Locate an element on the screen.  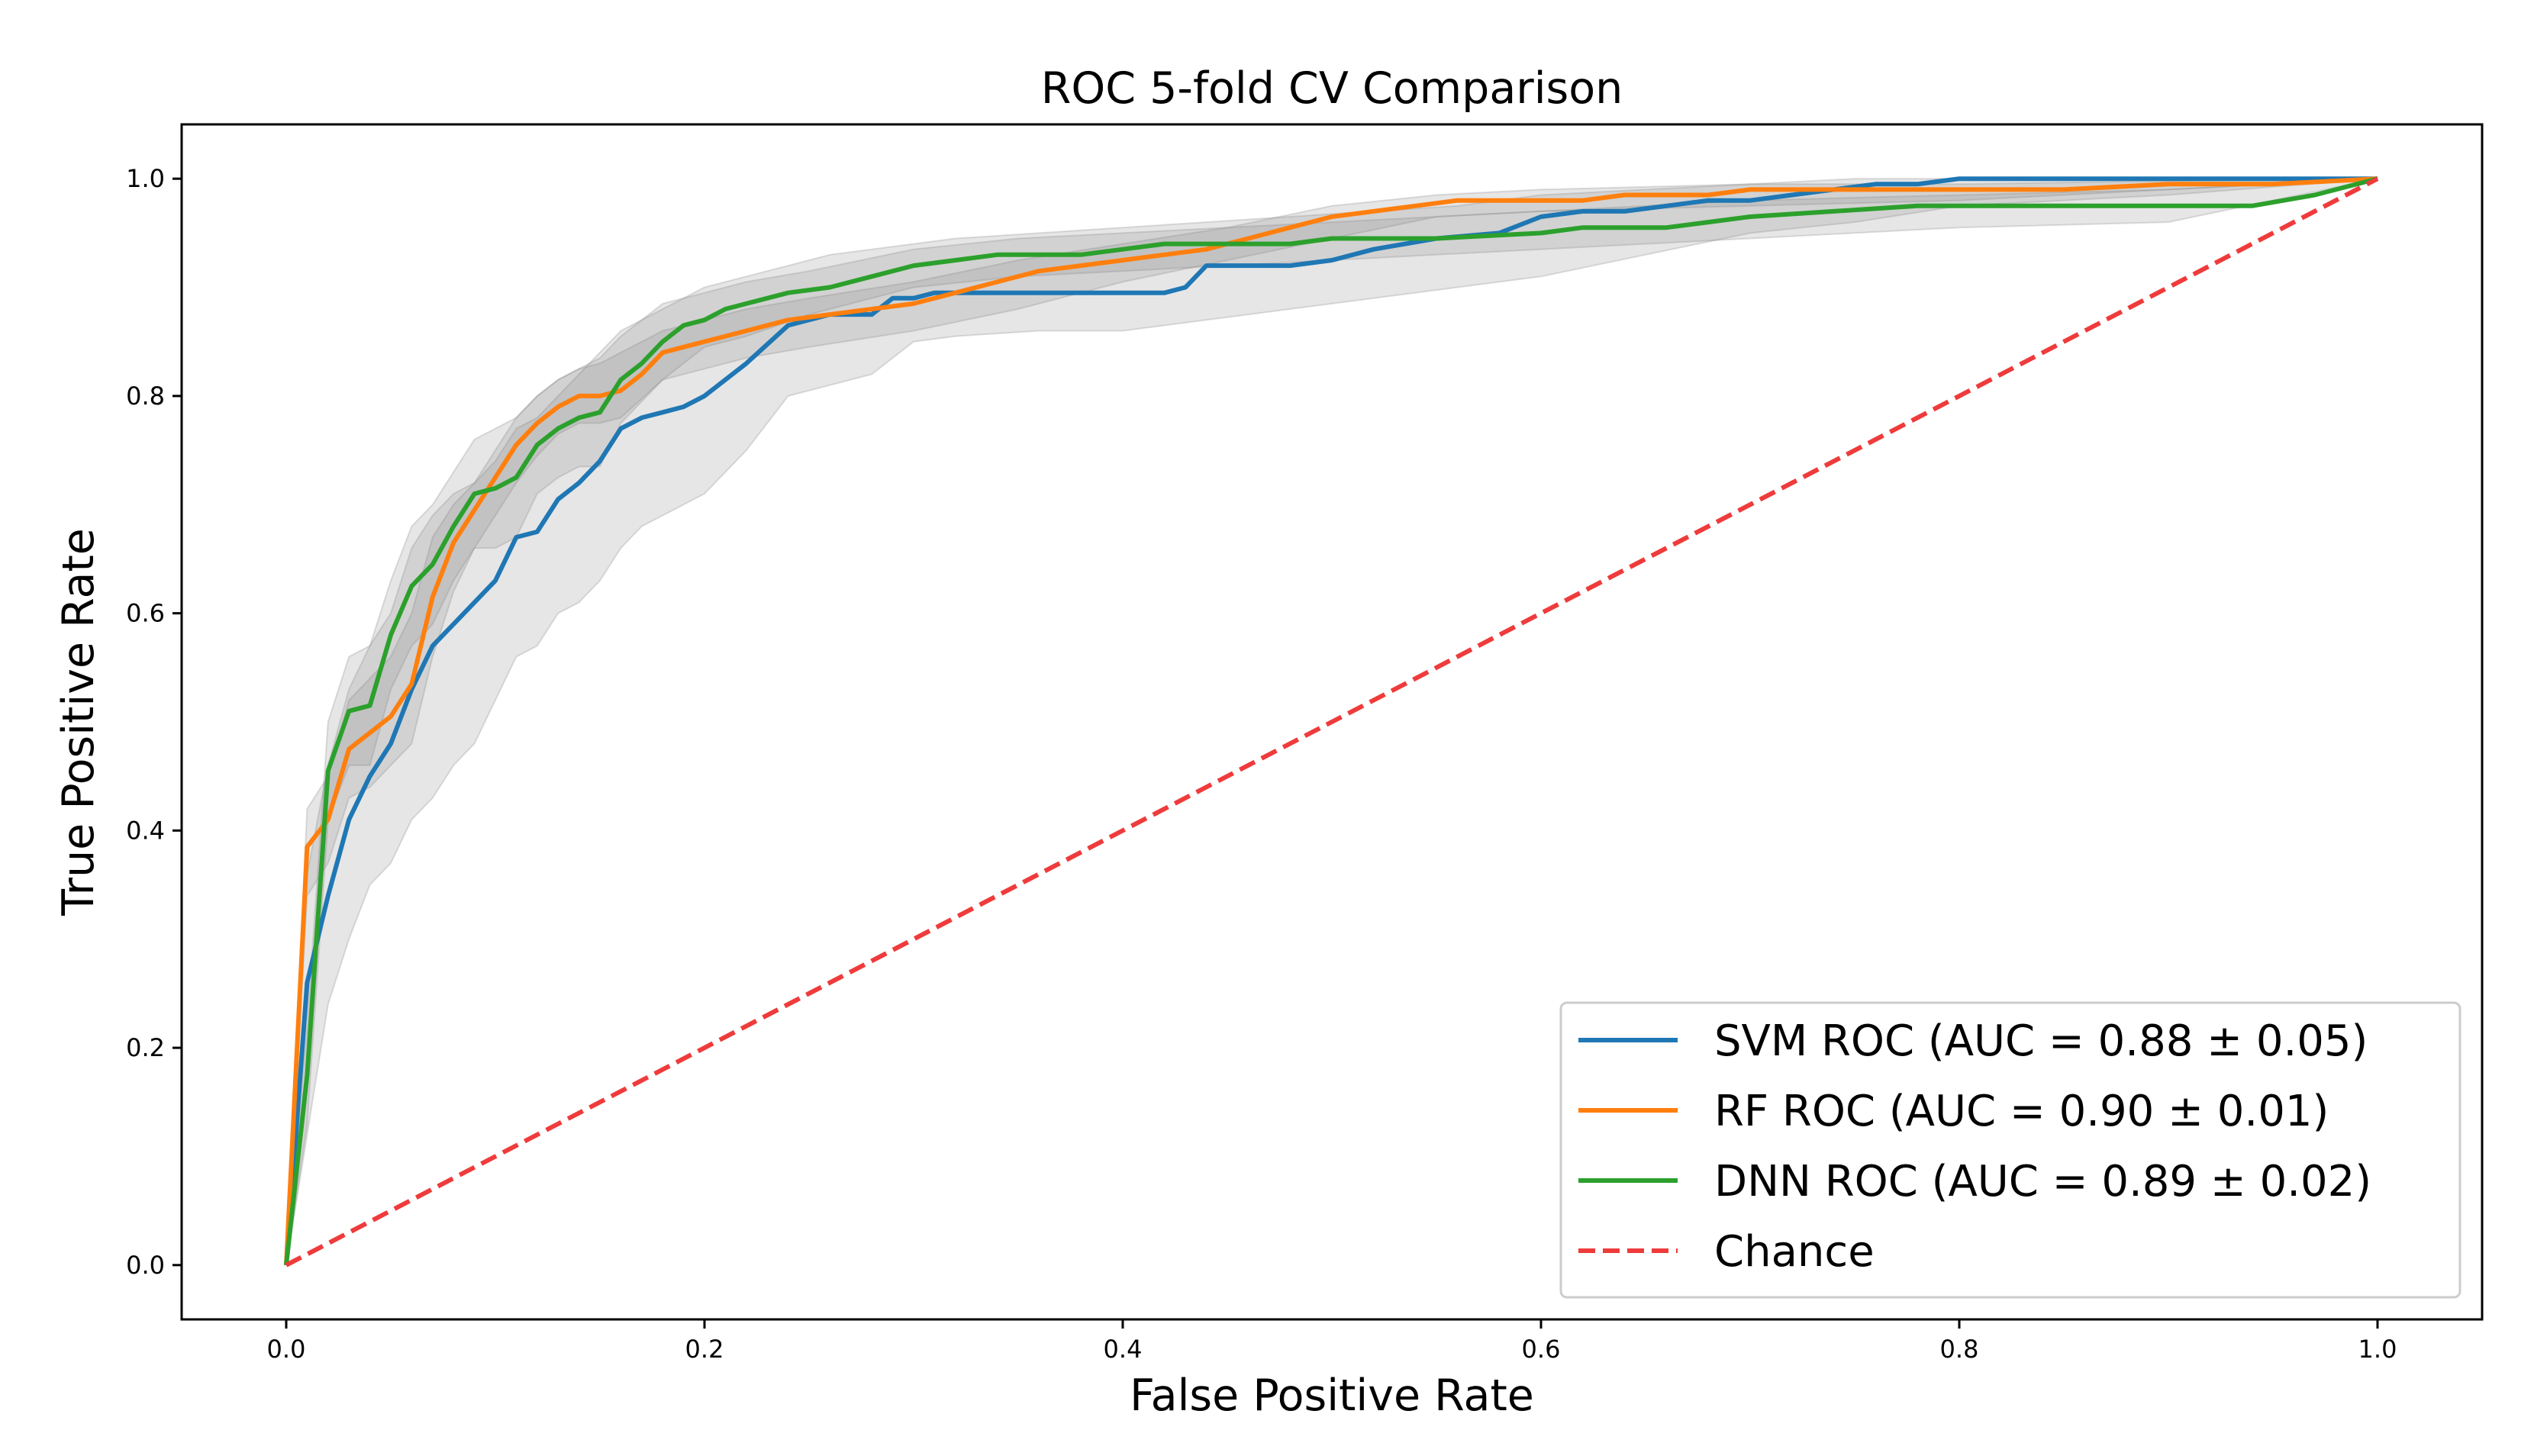
x-tick-label: 0.0 is located at coordinates (286, 1349).